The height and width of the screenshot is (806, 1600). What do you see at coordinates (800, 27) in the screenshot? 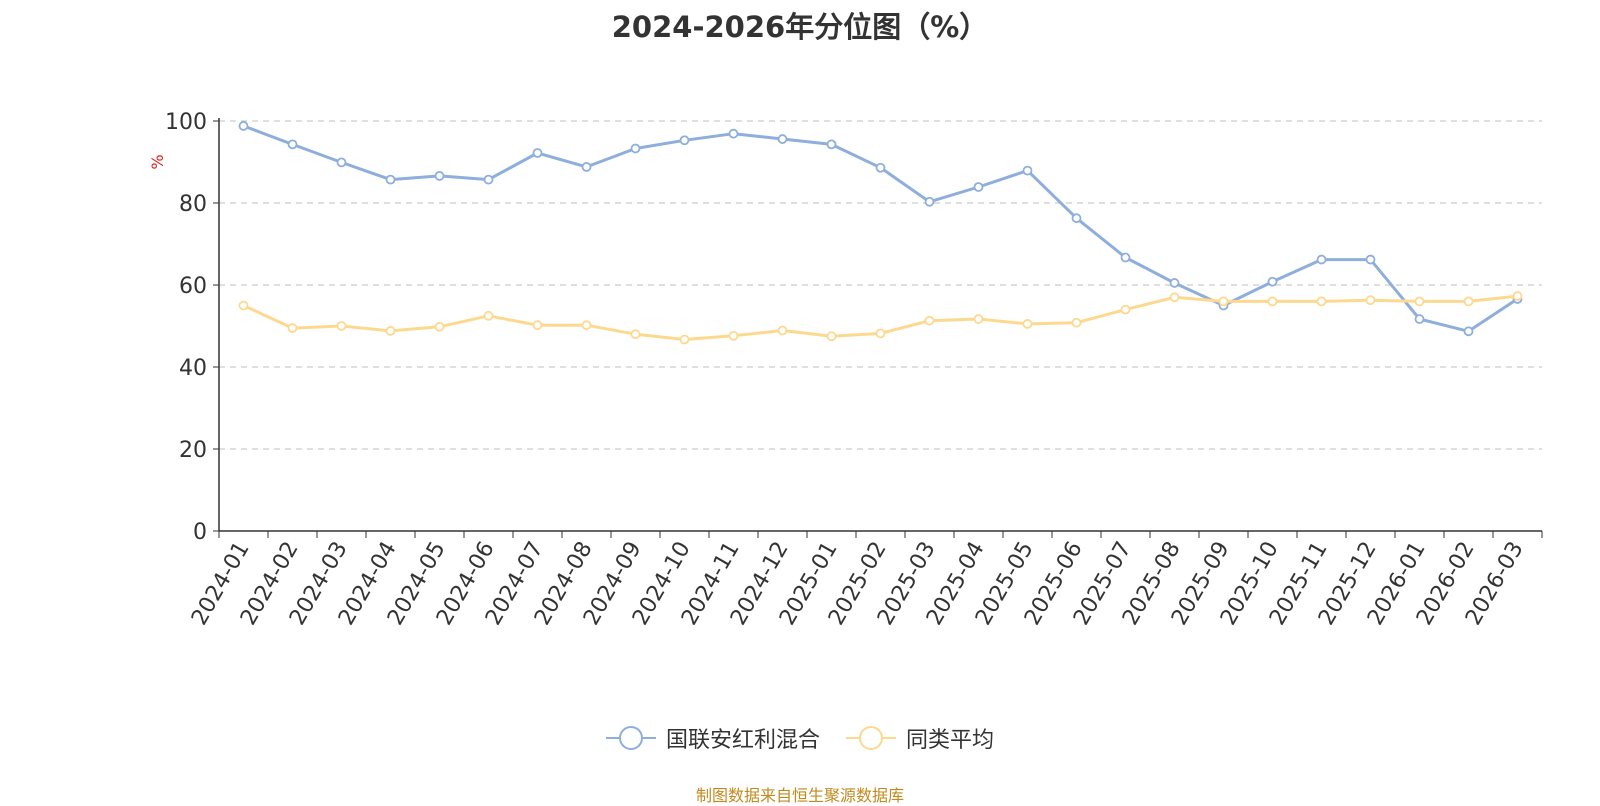
I see `chart-title: 2024-2026年分位图（%）` at bounding box center [800, 27].